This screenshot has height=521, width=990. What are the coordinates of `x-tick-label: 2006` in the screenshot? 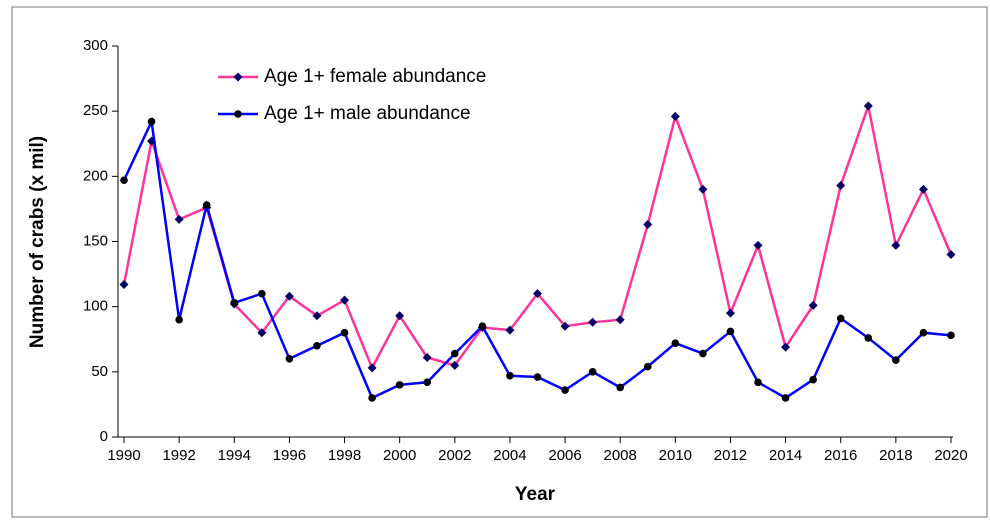 It's located at (564, 455).